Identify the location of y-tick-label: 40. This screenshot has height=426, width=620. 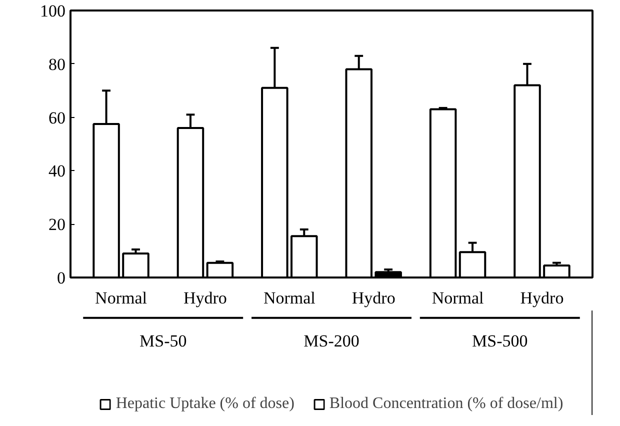
(57, 171).